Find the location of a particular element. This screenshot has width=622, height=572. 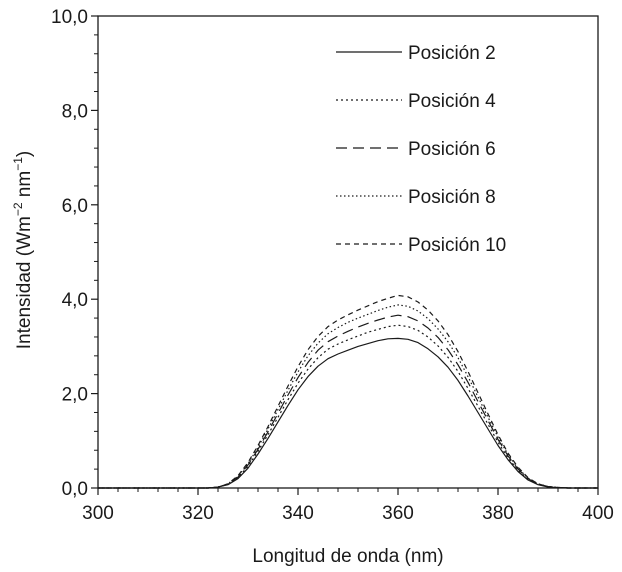

y-axis-title-base: Intensidad (Wm is located at coordinates (24, 282).